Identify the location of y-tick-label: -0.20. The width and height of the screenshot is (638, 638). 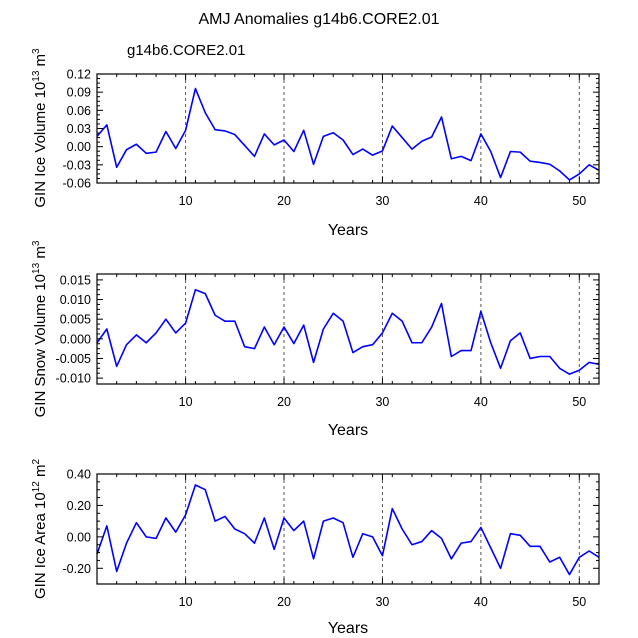
(77, 569).